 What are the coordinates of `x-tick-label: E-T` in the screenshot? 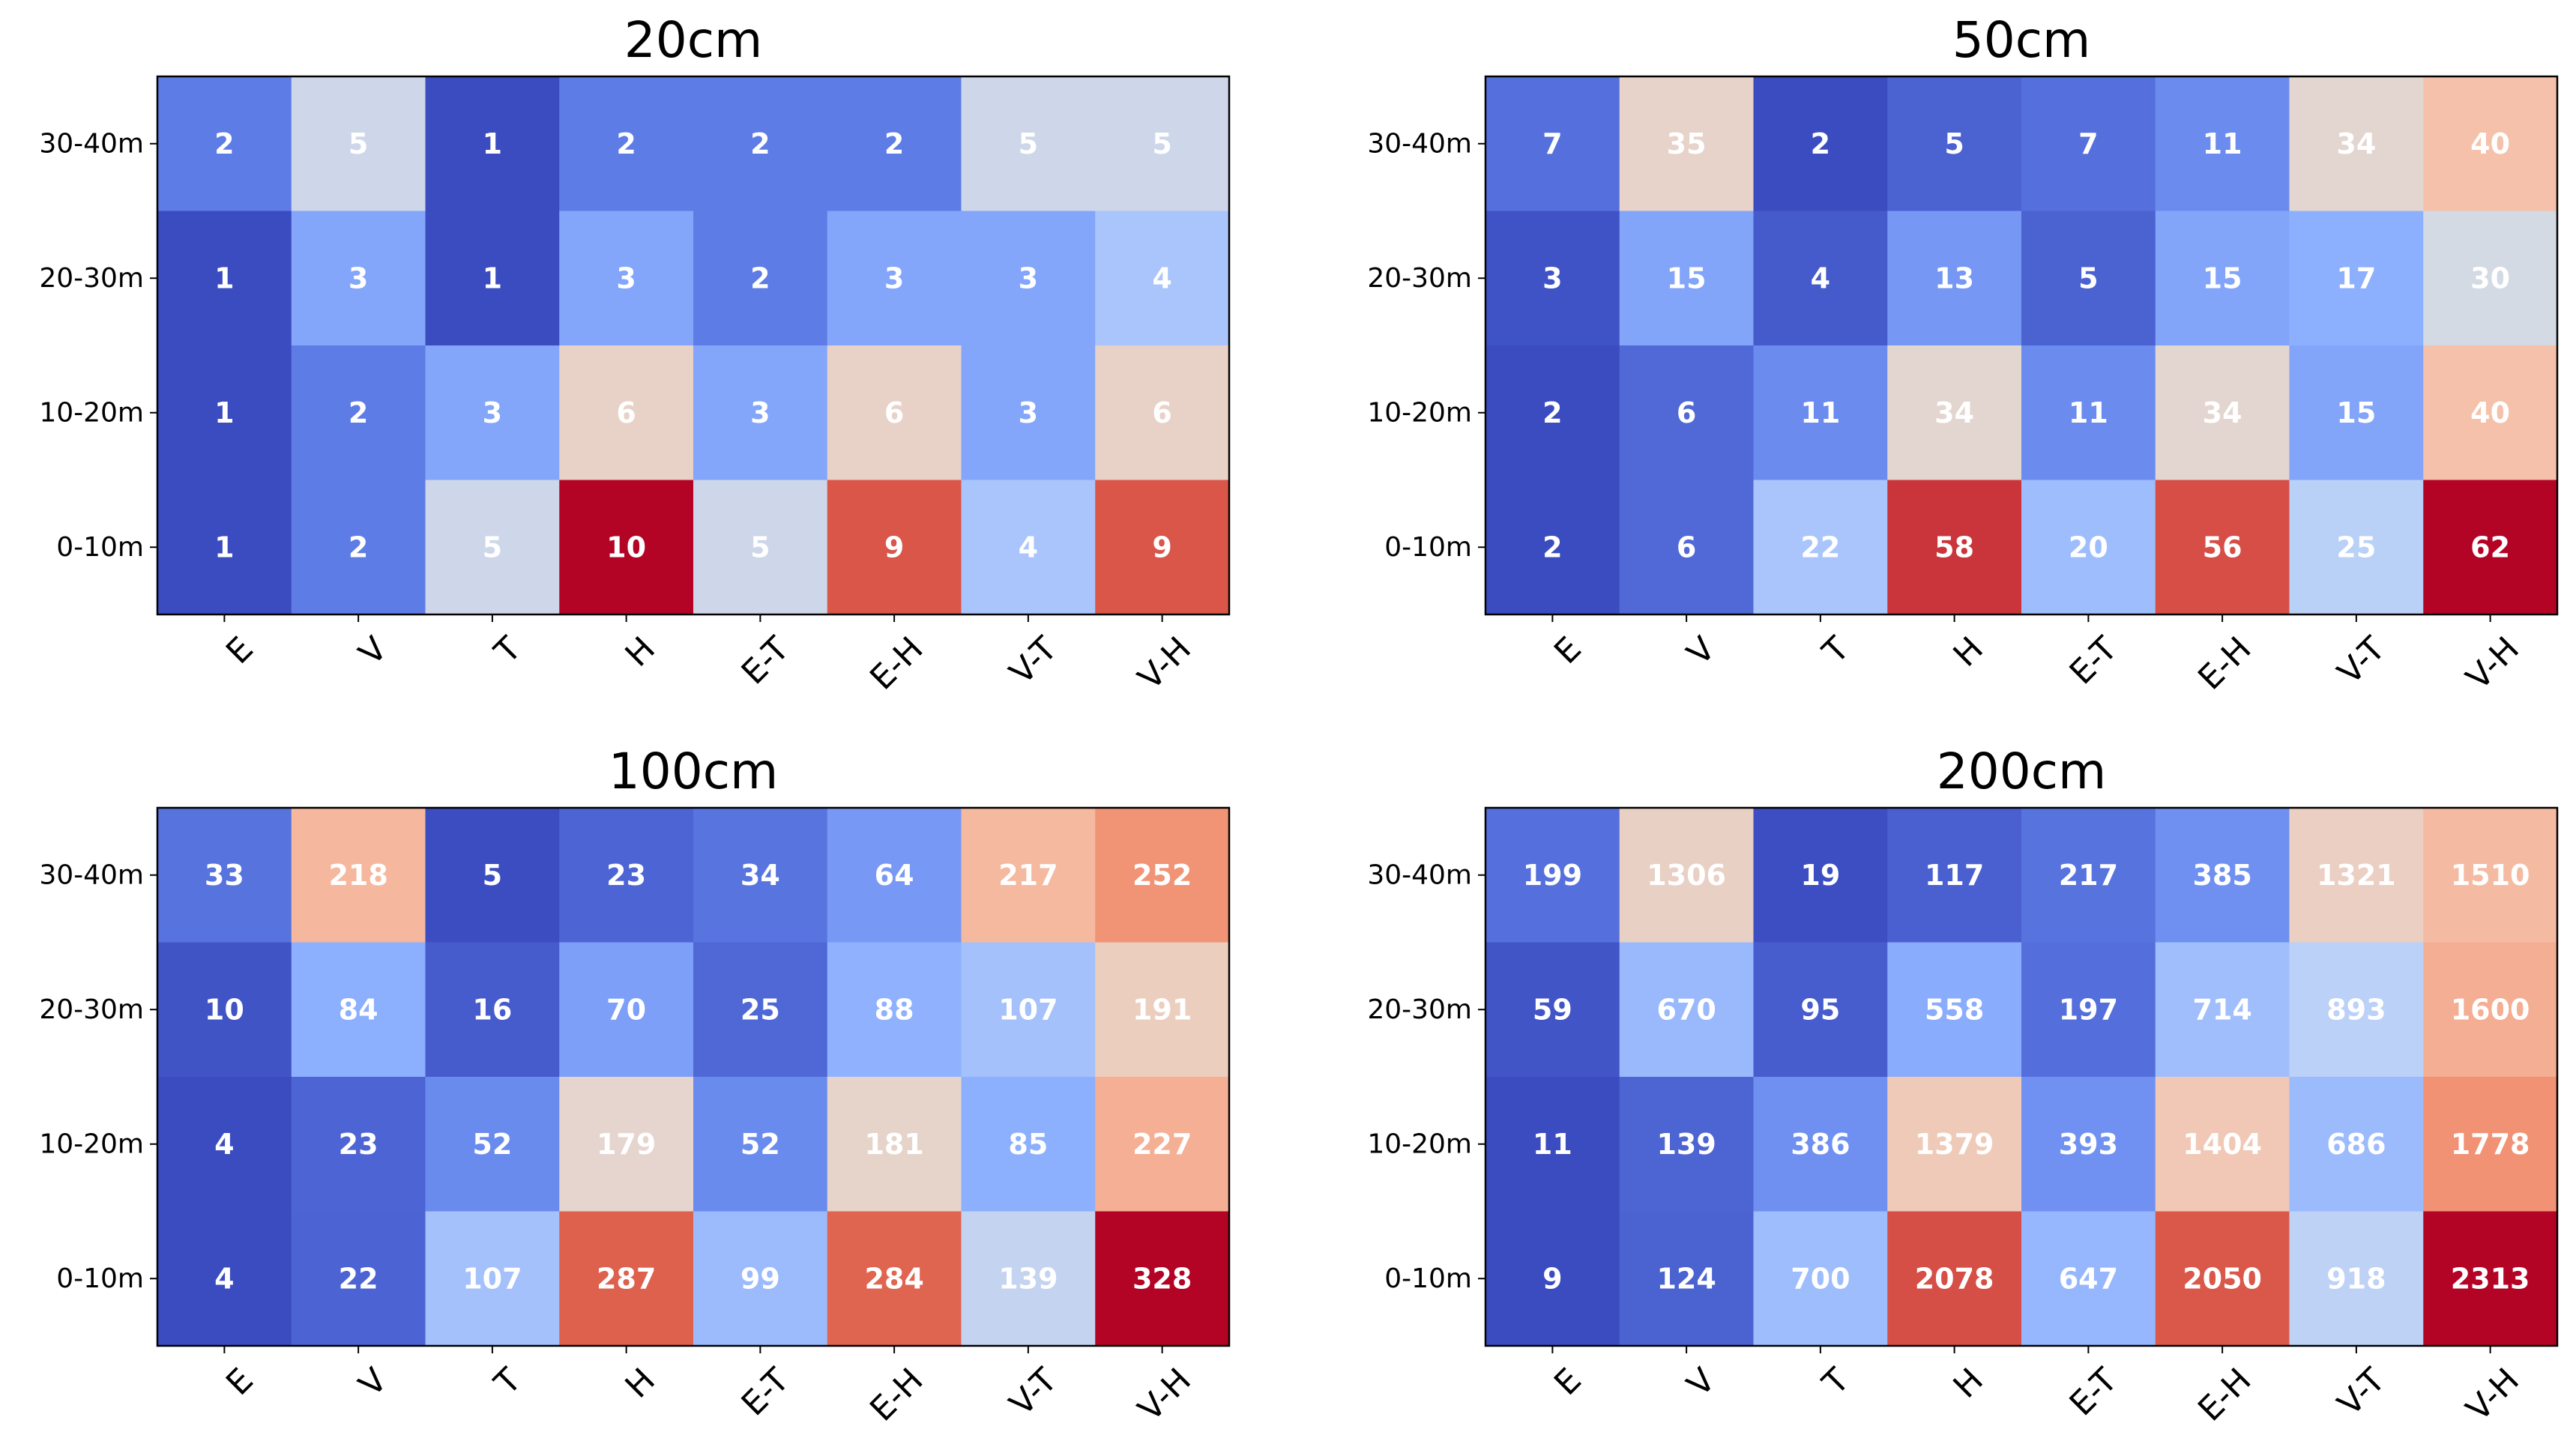 It's located at (766, 660).